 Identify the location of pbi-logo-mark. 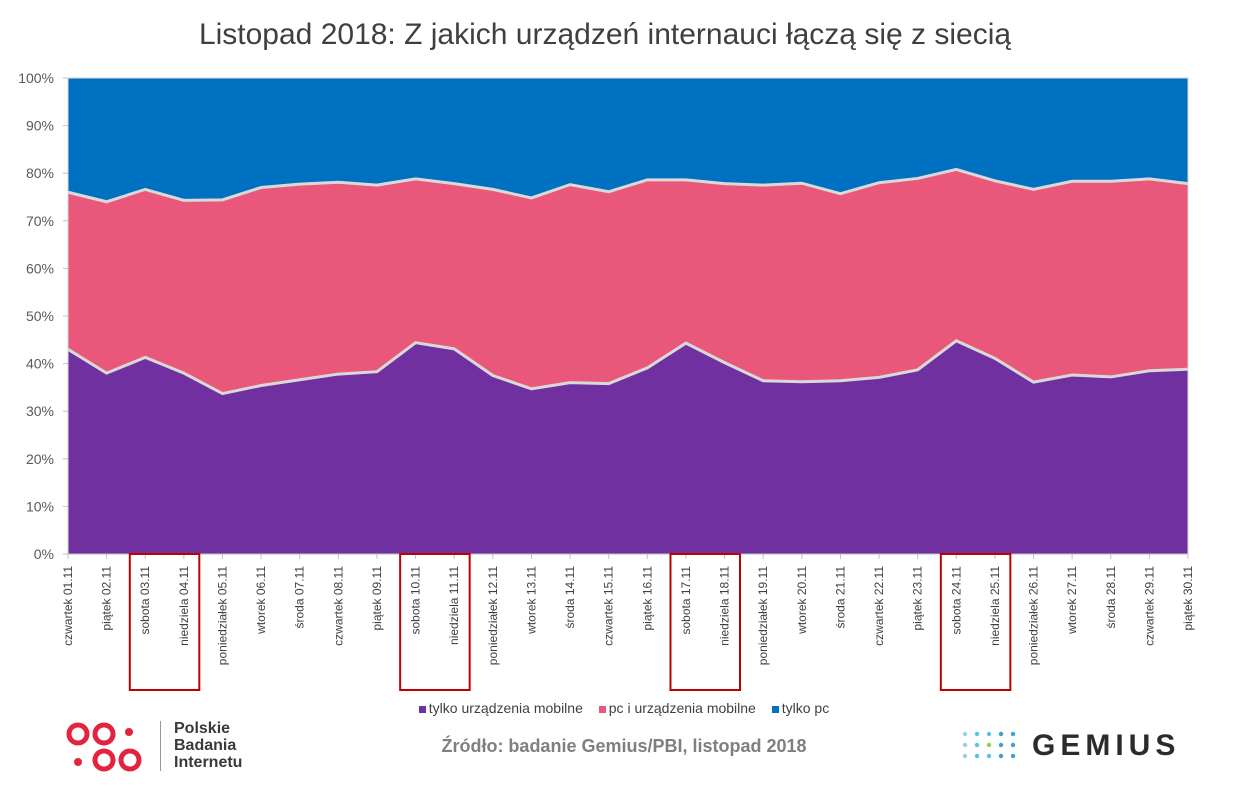
(104, 747).